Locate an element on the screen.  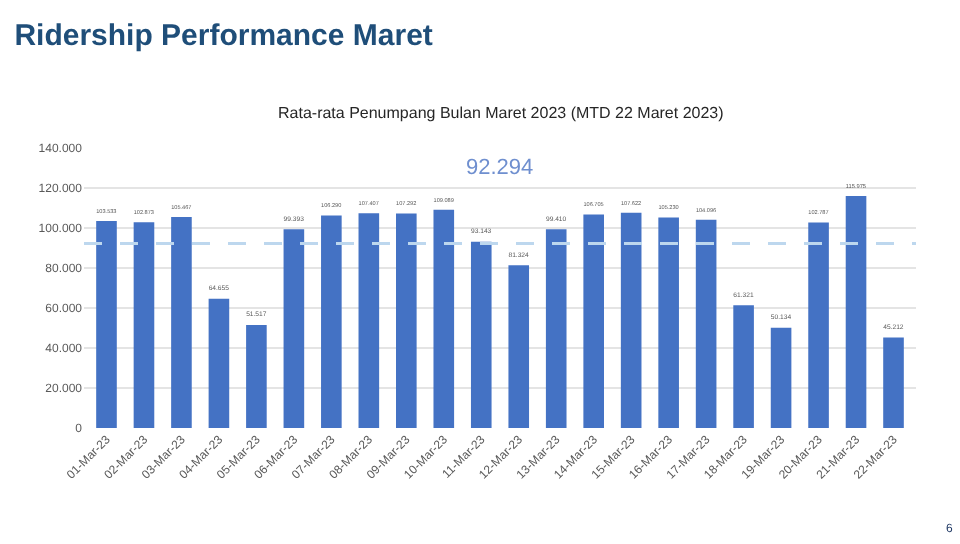
chart-title: Ridership Performance Maret is located at coordinates (223, 36).